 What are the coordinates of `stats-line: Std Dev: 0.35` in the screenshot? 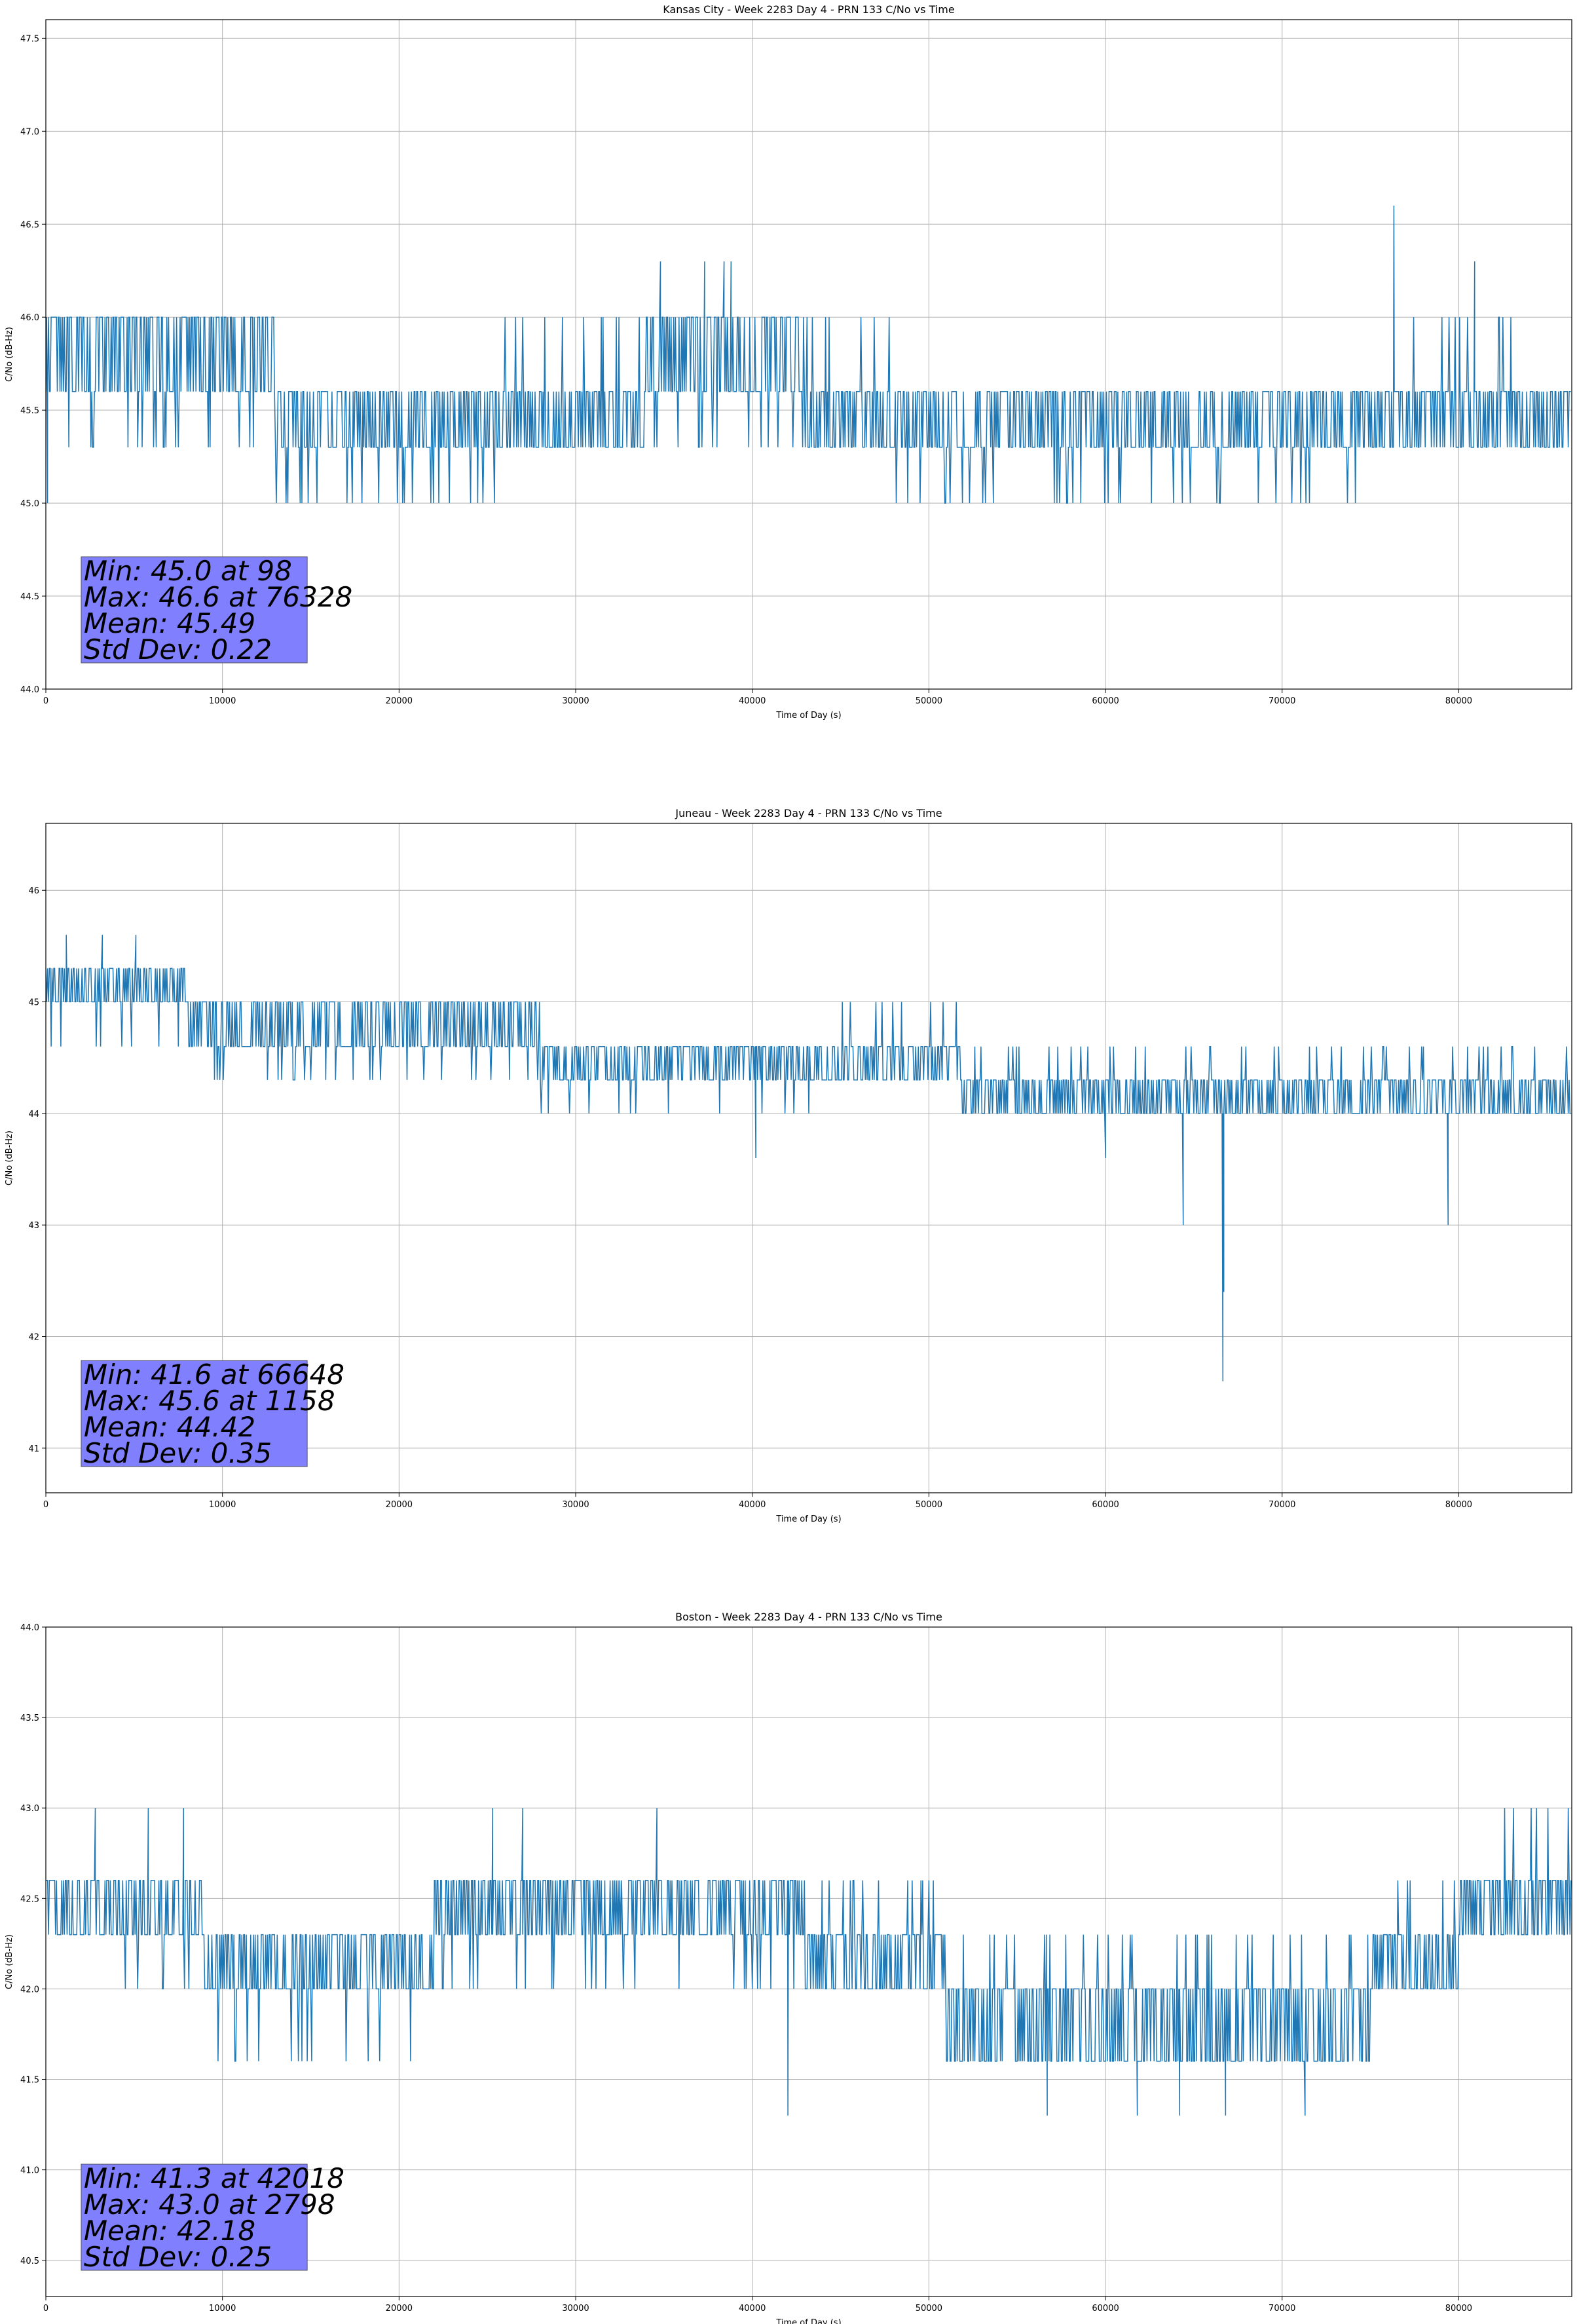 It's located at (178, 1453).